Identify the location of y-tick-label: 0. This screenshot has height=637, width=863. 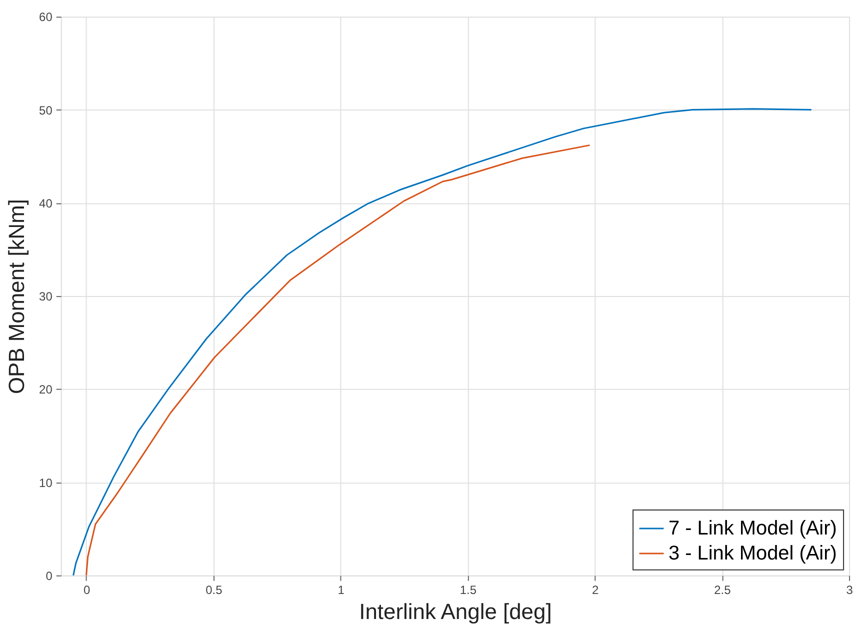
(49, 575).